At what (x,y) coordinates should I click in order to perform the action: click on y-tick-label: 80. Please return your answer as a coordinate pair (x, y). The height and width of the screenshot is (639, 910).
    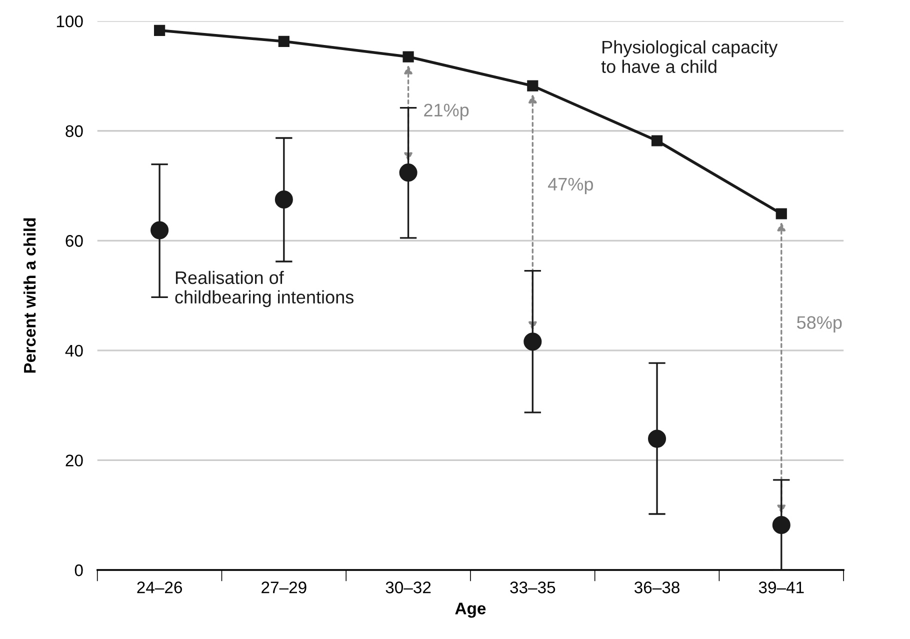
    Looking at the image, I should click on (74, 131).